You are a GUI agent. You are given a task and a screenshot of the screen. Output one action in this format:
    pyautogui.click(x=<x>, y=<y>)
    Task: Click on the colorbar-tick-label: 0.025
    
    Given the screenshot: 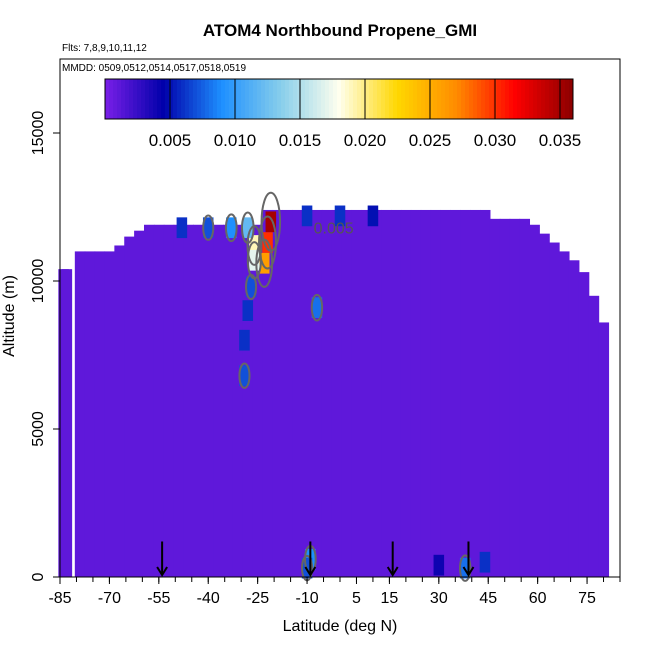 What is the action you would take?
    pyautogui.click(x=430, y=140)
    